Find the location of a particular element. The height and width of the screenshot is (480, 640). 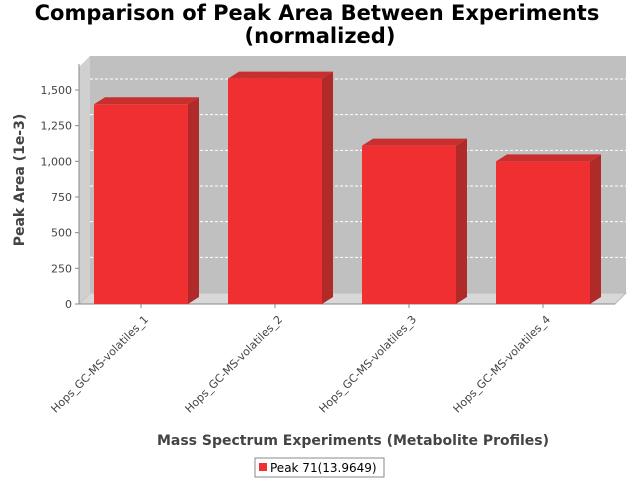

legend-swatch is located at coordinates (263, 467).